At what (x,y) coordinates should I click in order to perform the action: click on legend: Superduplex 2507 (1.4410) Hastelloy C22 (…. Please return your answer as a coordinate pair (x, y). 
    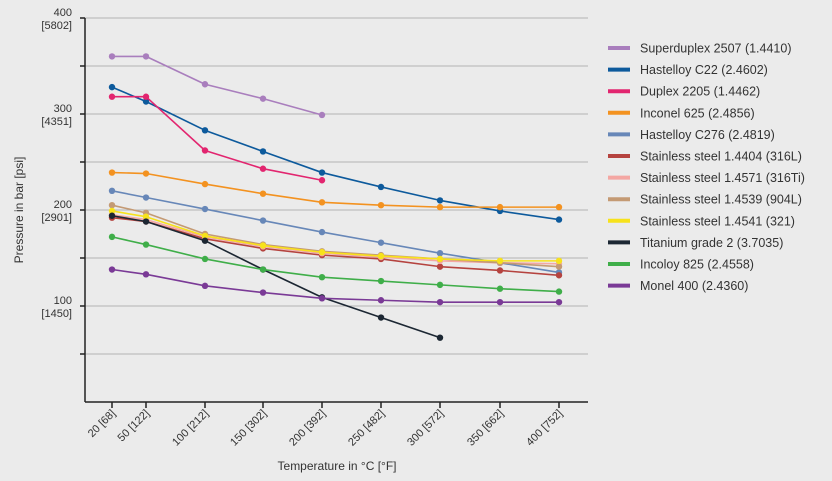
    Looking at the image, I should click on (706, 167).